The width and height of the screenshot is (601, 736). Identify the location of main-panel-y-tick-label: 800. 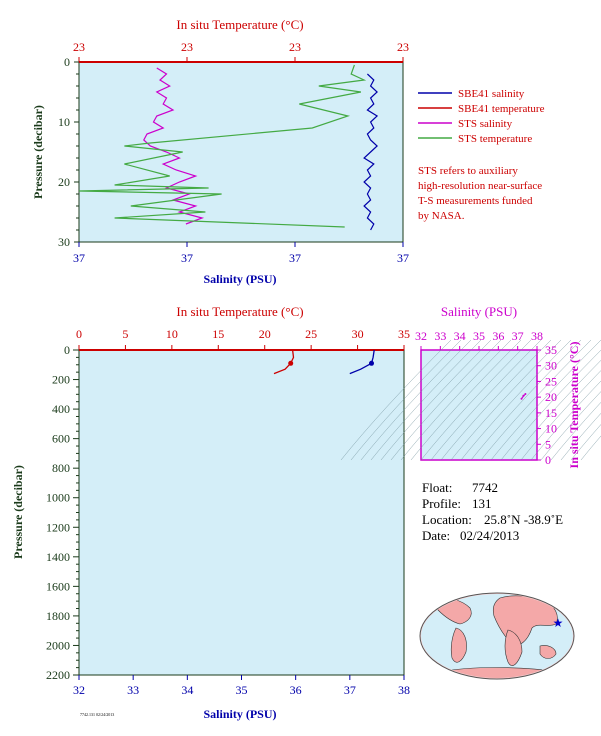
(61, 468).